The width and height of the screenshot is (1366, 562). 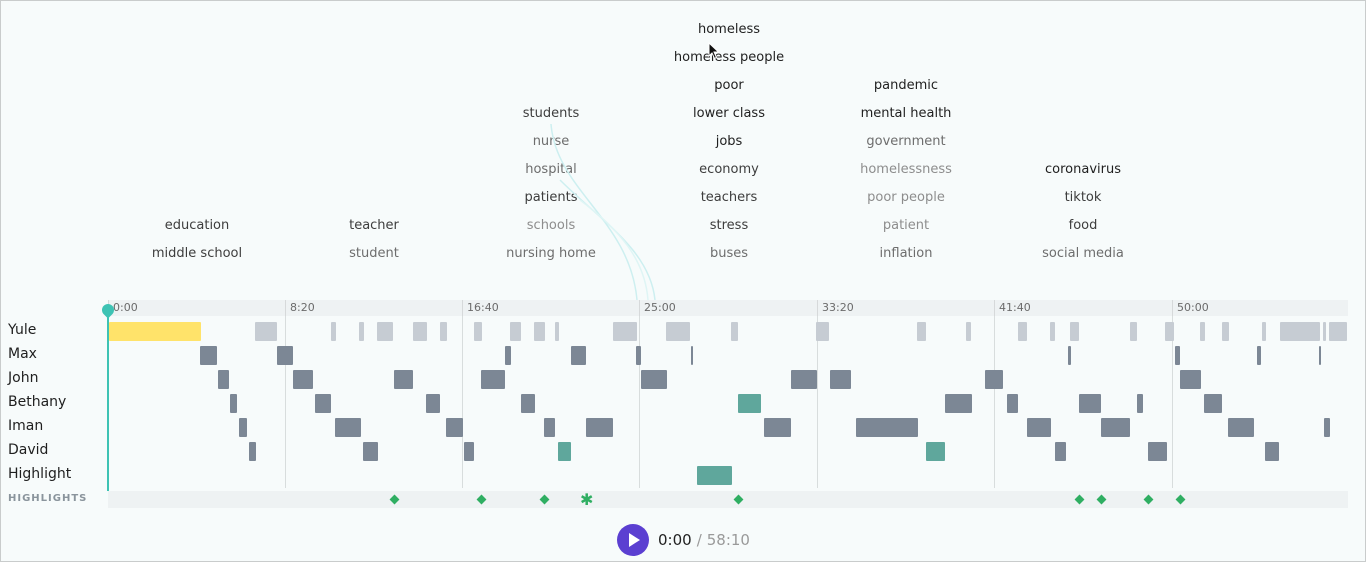 I want to click on topic-word: patients, so click(x=551, y=197).